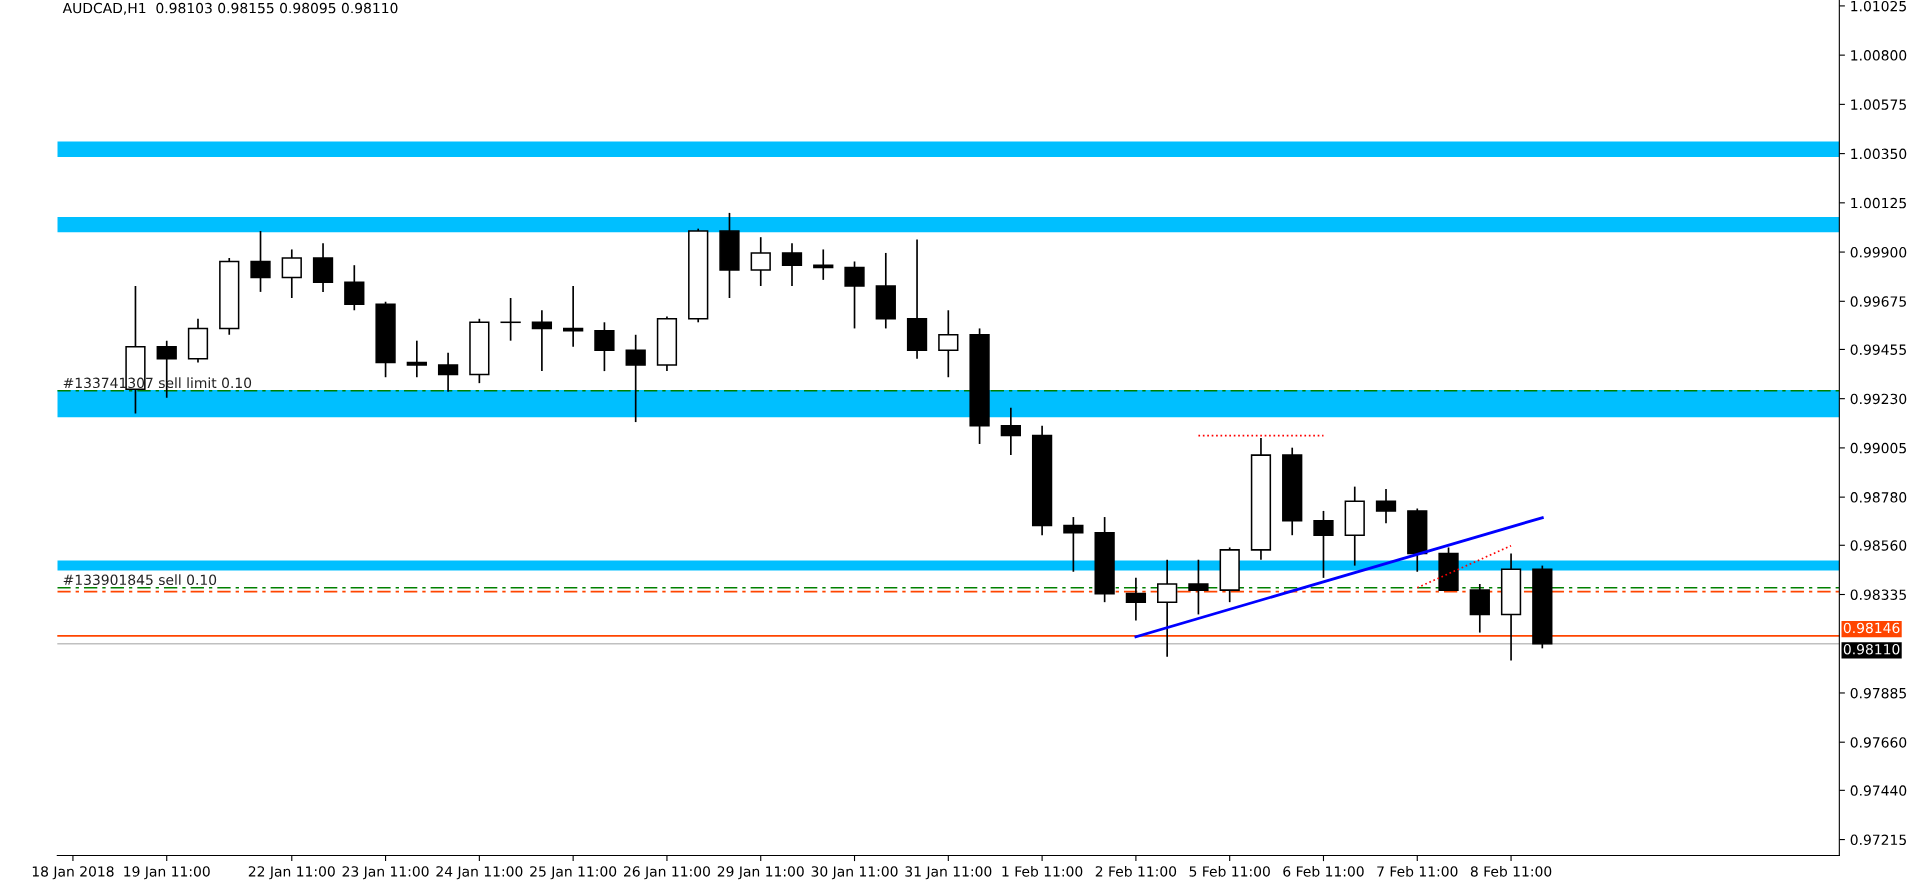 This screenshot has height=882, width=1910. Describe the element at coordinates (167, 873) in the screenshot. I see `x-tick-label: 19 Jan 11:00` at that location.